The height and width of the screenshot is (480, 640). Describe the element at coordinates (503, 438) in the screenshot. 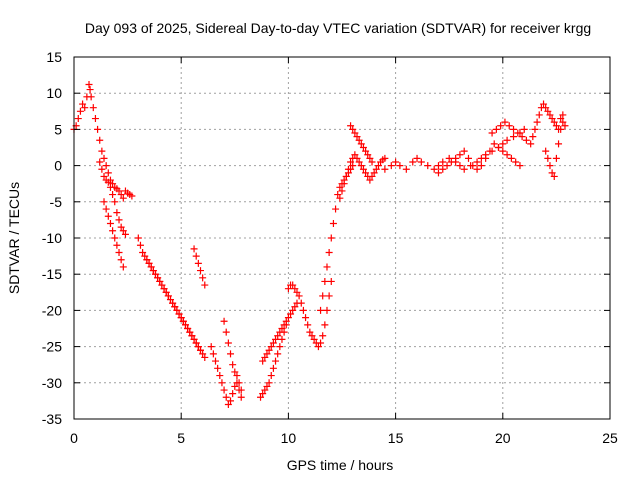

I see `x-tick-label: 20` at that location.